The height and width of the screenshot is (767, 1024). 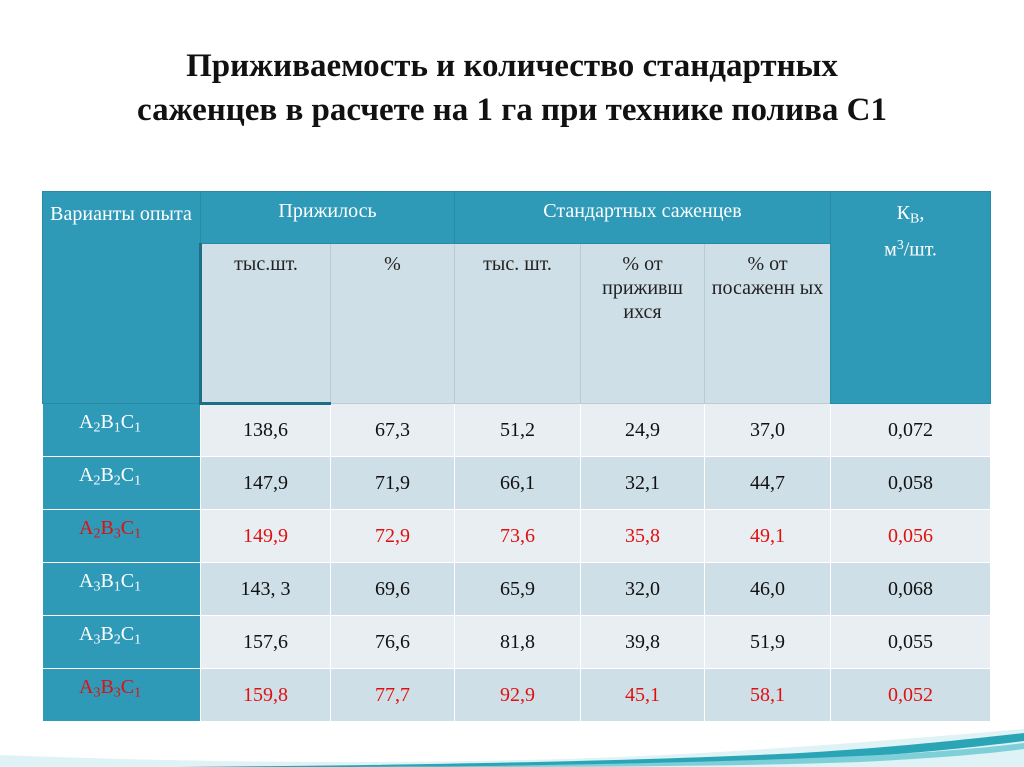 What do you see at coordinates (767, 642) in the screenshot?
I see `table-cell: 51,9` at bounding box center [767, 642].